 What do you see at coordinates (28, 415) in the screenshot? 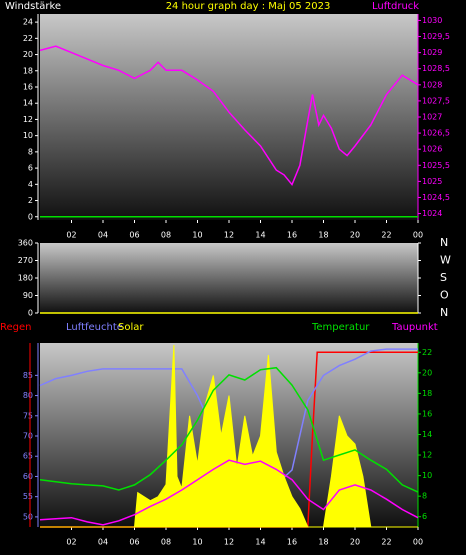
I see `y-tick-label: 75` at bounding box center [28, 415].